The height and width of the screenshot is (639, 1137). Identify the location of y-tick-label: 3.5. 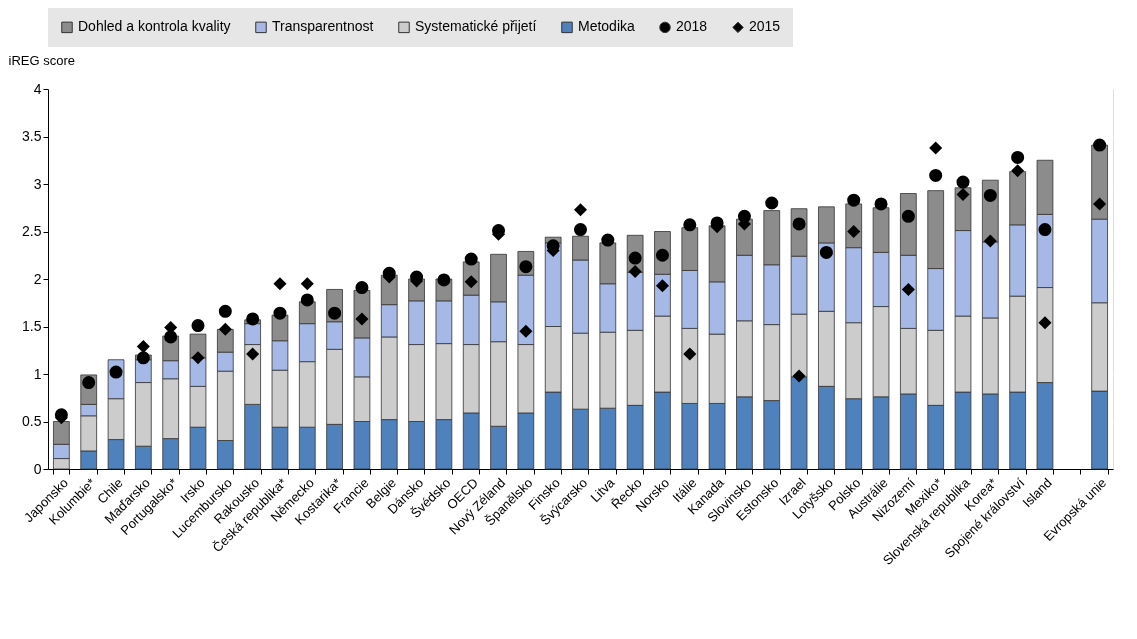
(32, 136).